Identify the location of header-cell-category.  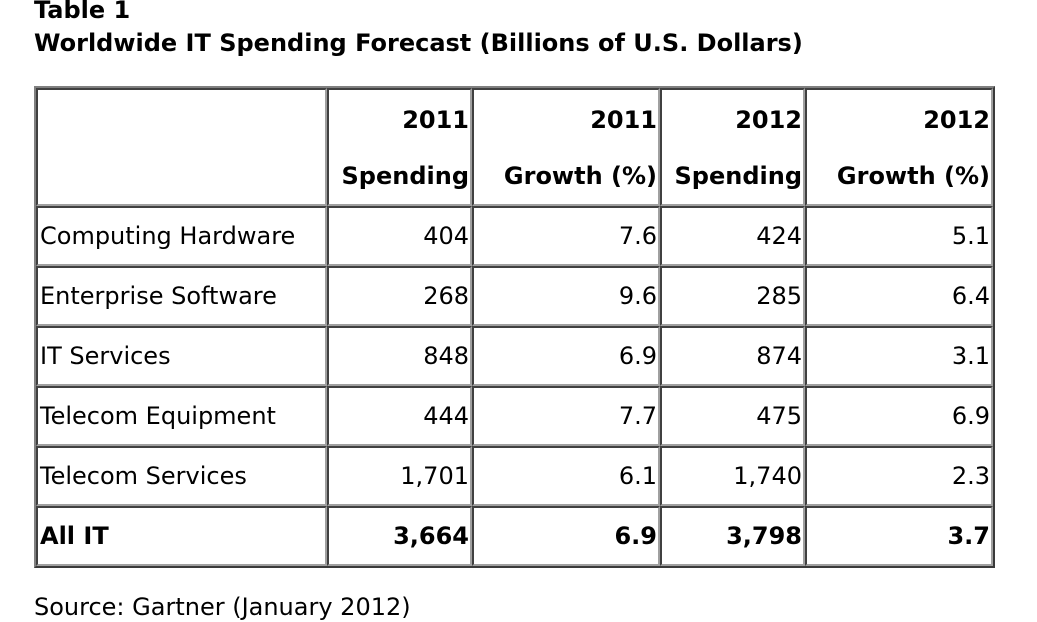
(181, 147).